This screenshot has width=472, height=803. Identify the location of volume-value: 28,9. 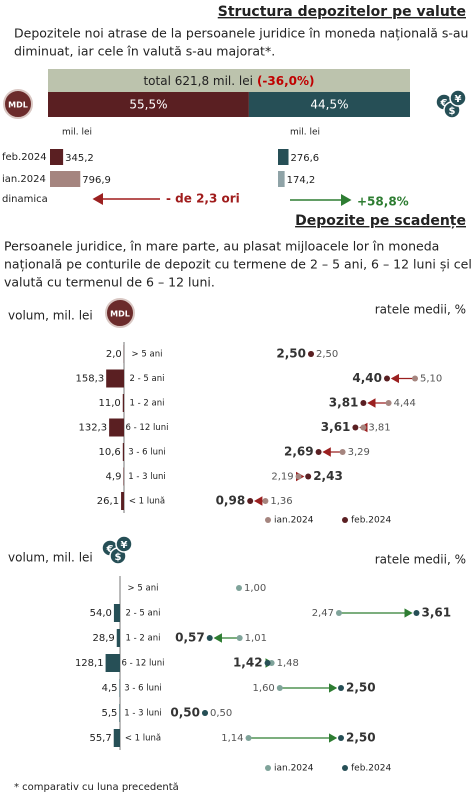
(103, 638).